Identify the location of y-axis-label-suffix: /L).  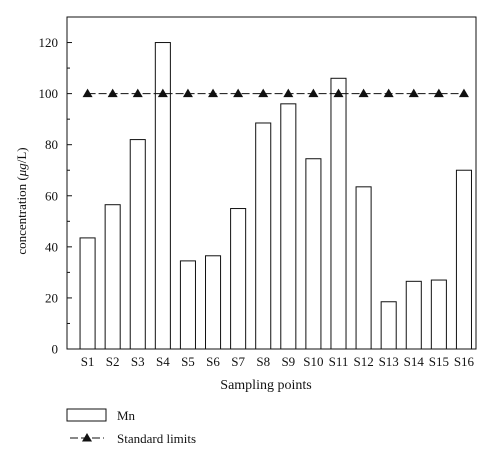
(21, 155).